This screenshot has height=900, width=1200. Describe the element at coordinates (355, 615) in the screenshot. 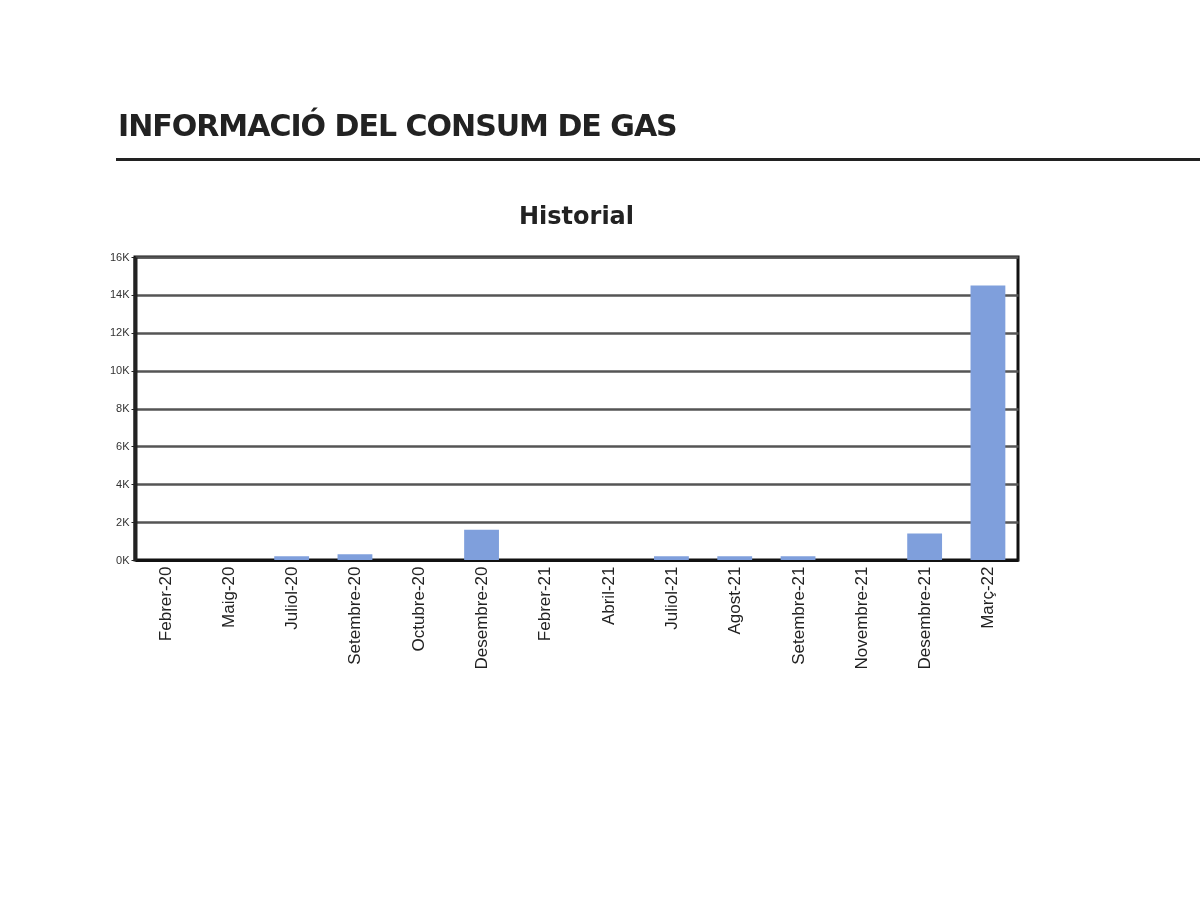

I see `x-tick-label: Setembre-20` at that location.